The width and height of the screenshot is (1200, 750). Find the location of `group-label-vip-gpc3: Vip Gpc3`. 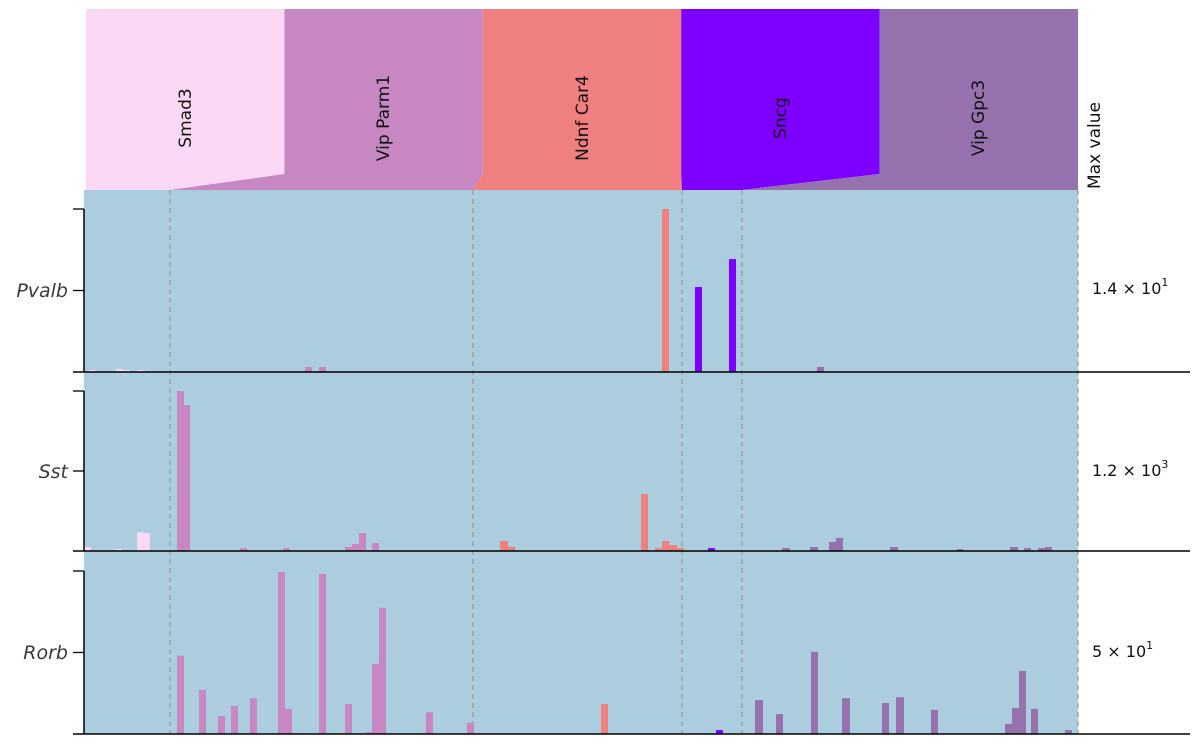

group-label-vip-gpc3: Vip Gpc3 is located at coordinates (979, 118).